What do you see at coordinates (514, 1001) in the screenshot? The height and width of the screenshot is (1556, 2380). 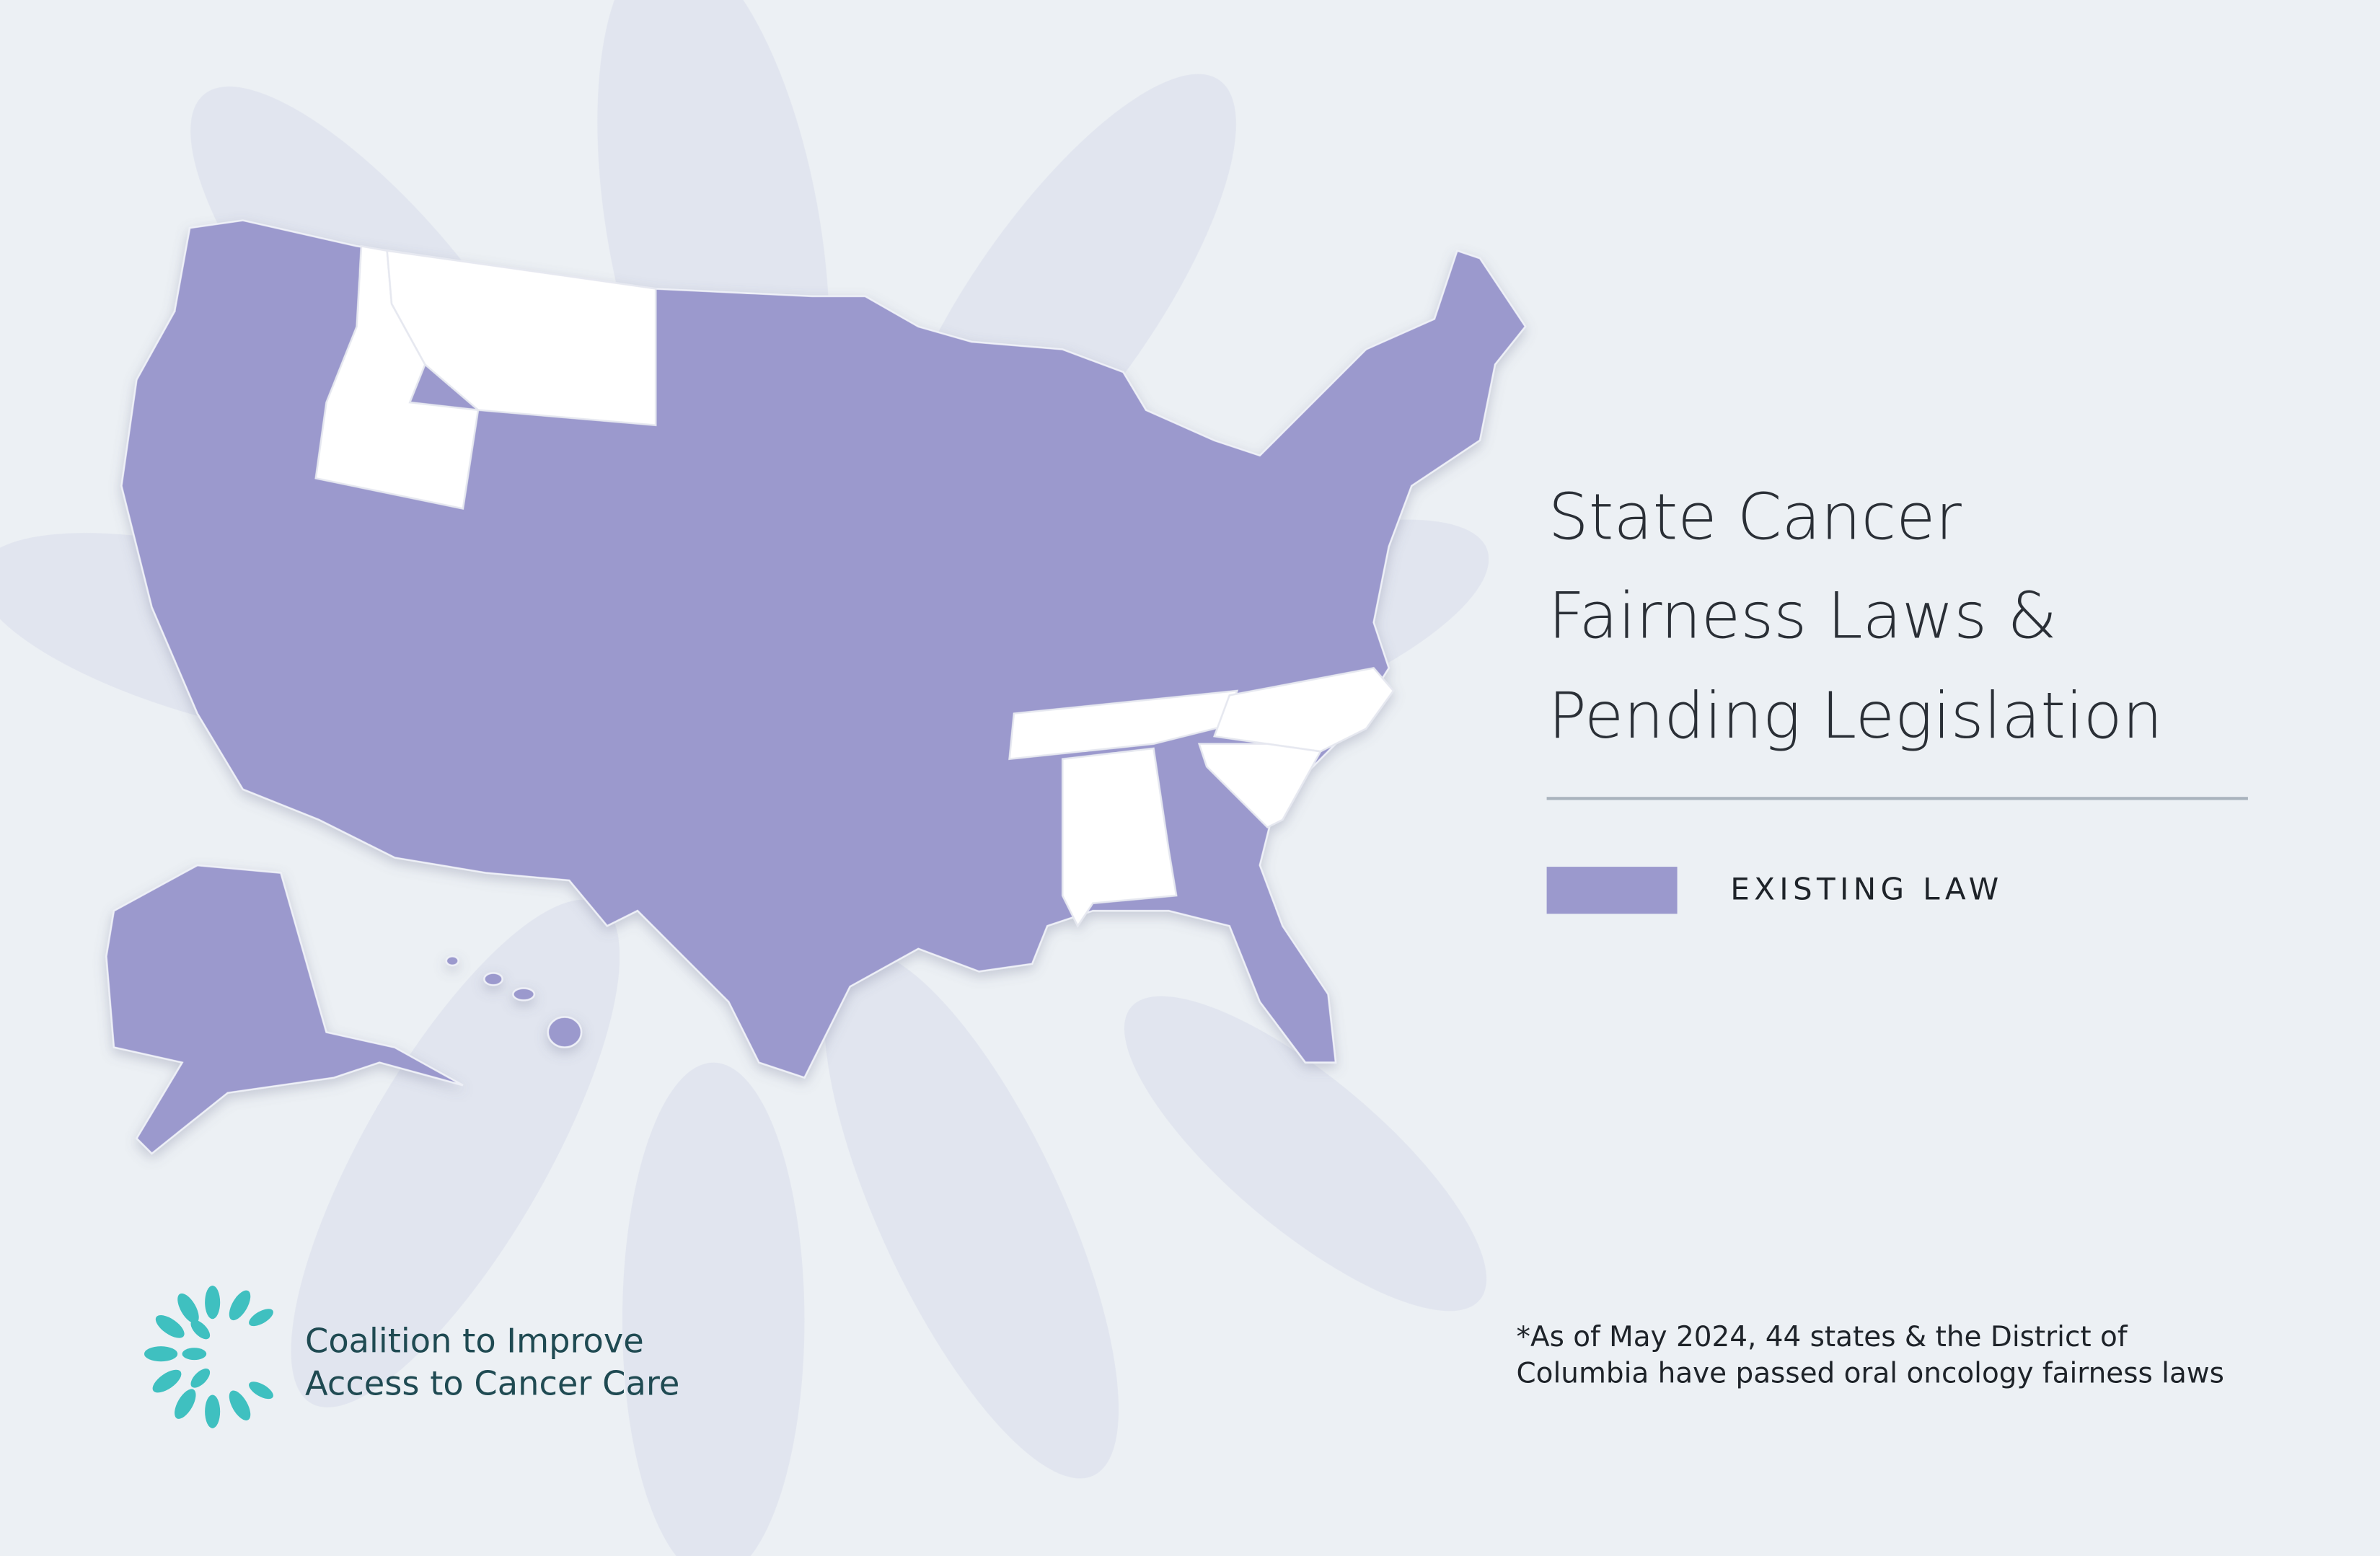 I see `hawaii` at bounding box center [514, 1001].